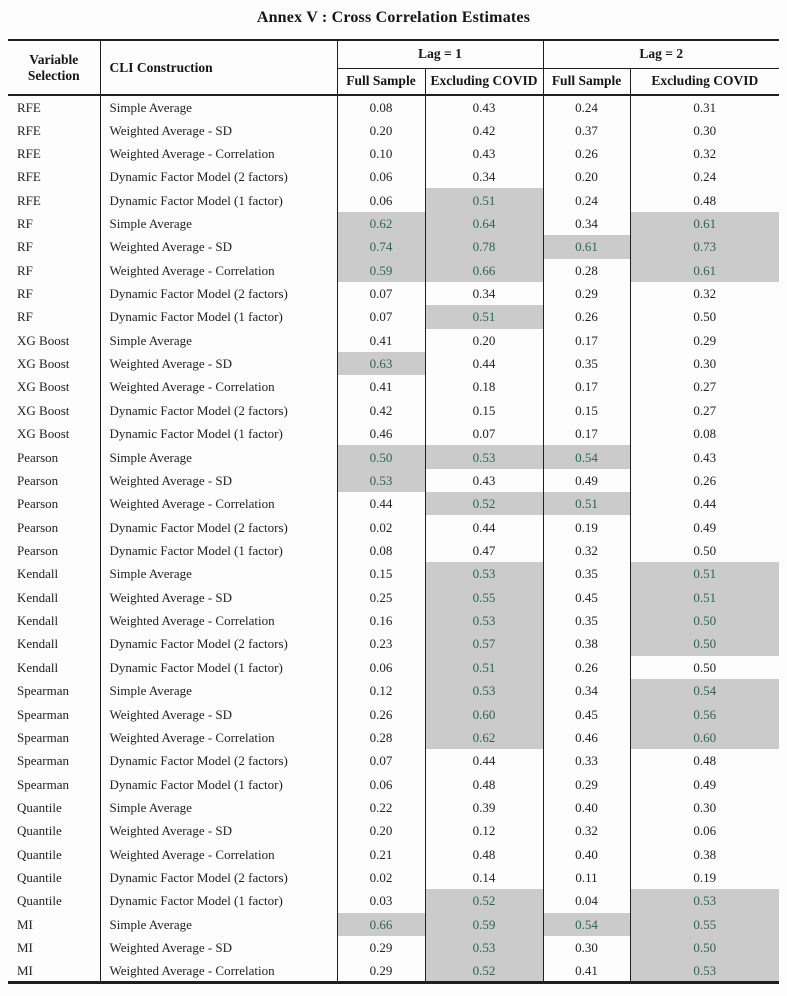 The height and width of the screenshot is (996, 787). I want to click on header-variable-selection: Variable Selection, so click(54, 68).